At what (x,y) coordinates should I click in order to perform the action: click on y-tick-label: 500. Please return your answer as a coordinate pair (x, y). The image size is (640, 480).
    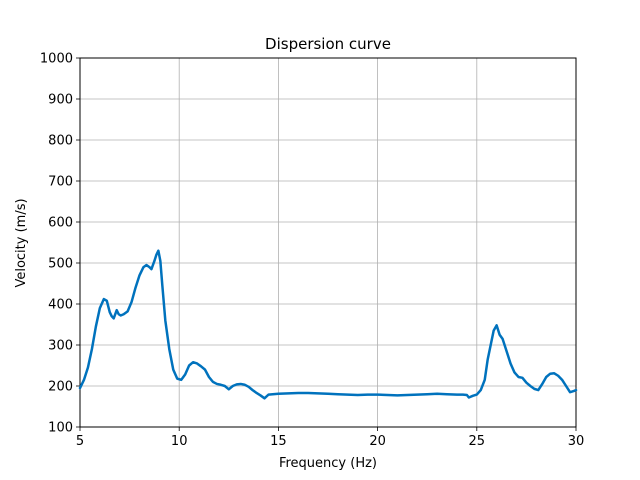
    Looking at the image, I should click on (60, 264).